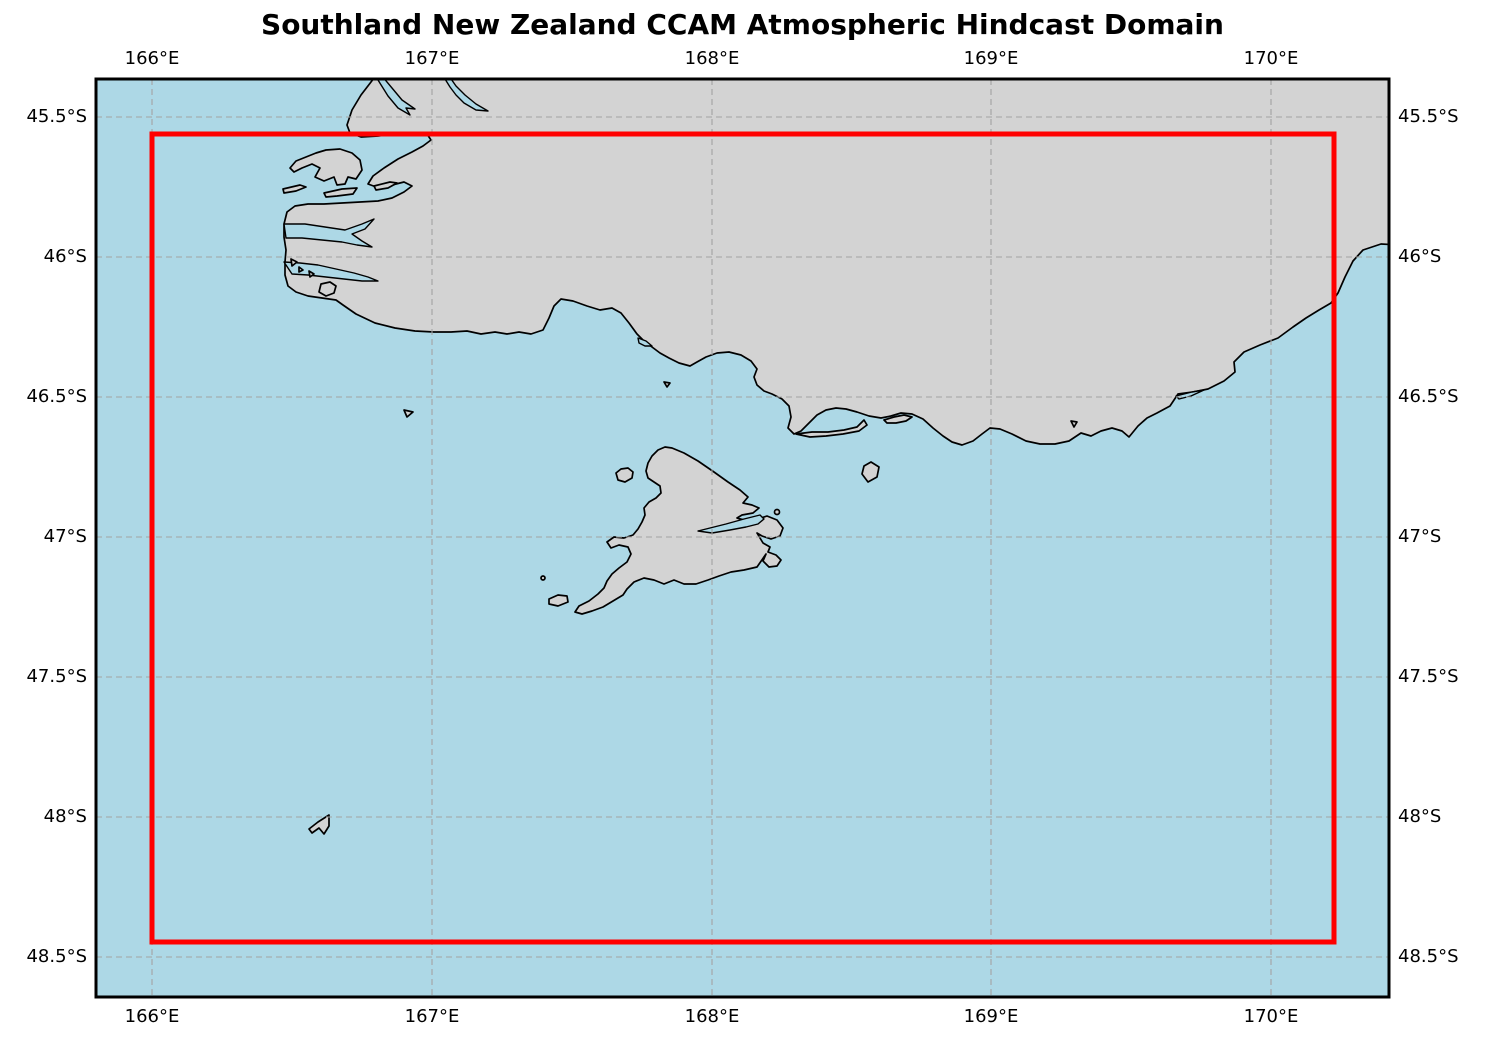 The image size is (1485, 1043). What do you see at coordinates (1420, 816) in the screenshot?
I see `tick-right-48s: 48°S` at bounding box center [1420, 816].